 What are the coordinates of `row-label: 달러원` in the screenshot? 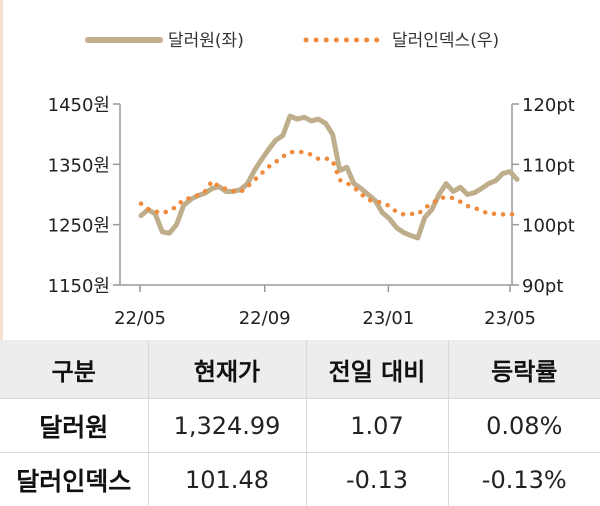 It's located at (74, 426).